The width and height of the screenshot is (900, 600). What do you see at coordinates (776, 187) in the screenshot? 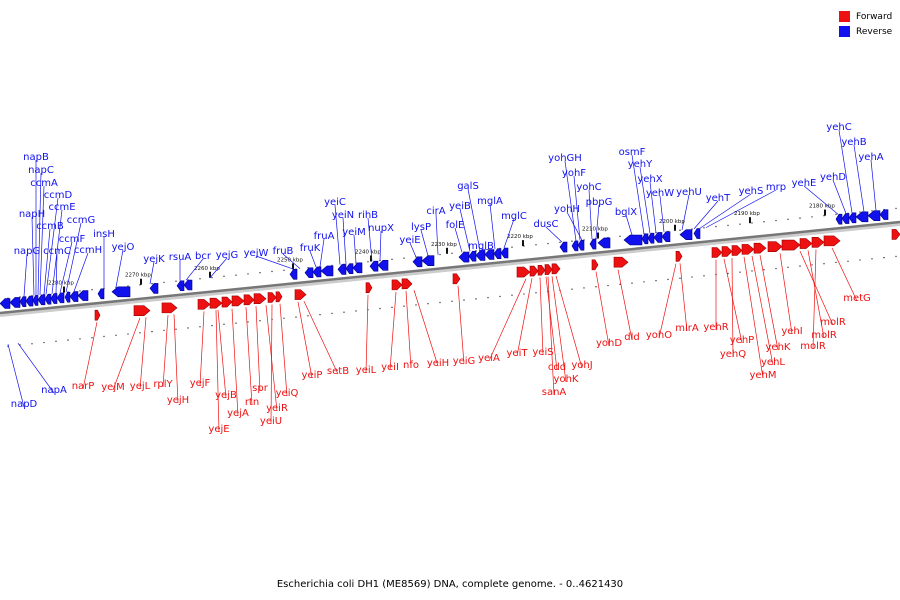
I see `reverse-gene-label: mrp` at bounding box center [776, 187].